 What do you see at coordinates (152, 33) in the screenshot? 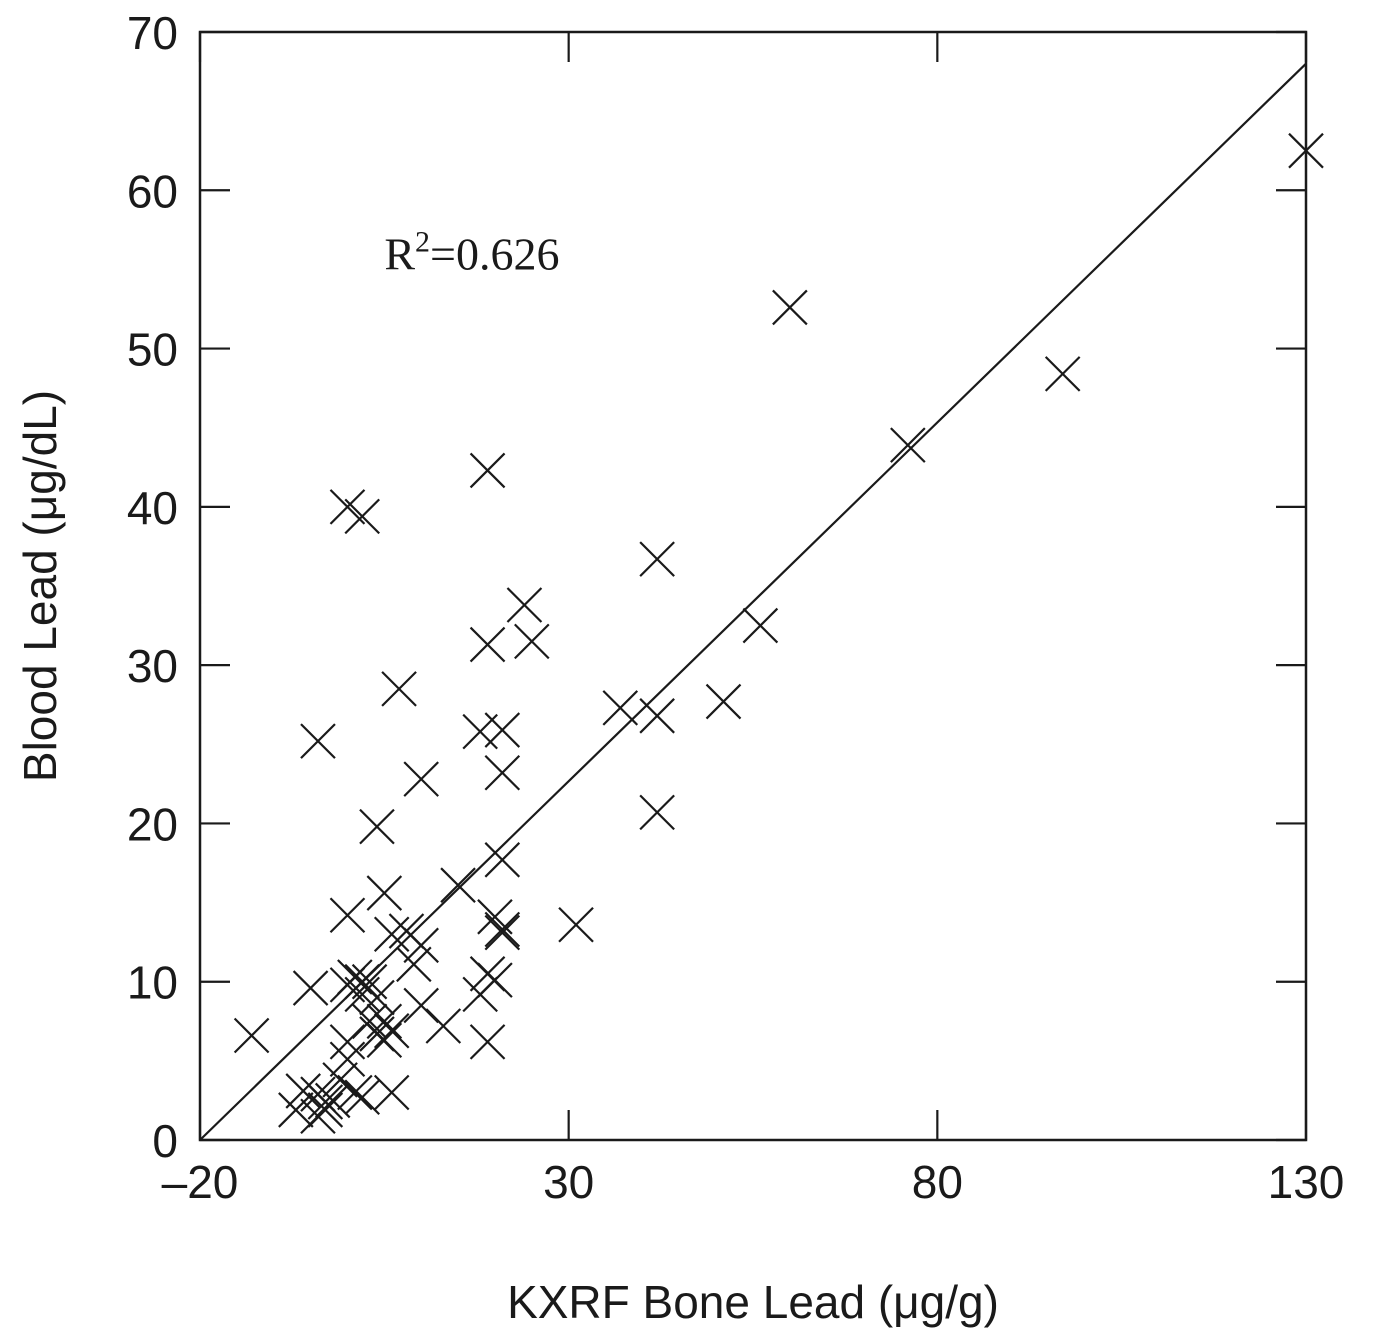
I see `y-tick-label: 70` at bounding box center [152, 33].